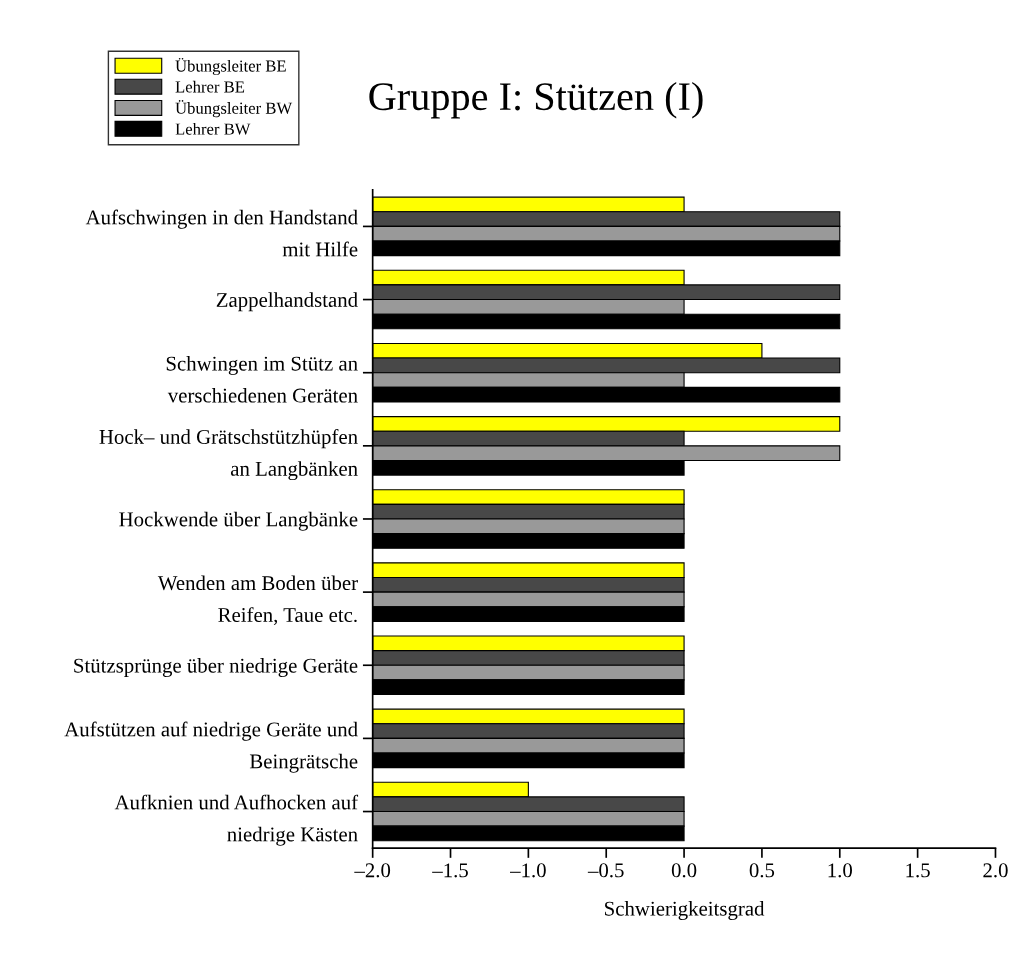 The height and width of the screenshot is (954, 1021). What do you see at coordinates (450, 870) in the screenshot?
I see `x-tick-label: –1.5` at bounding box center [450, 870].